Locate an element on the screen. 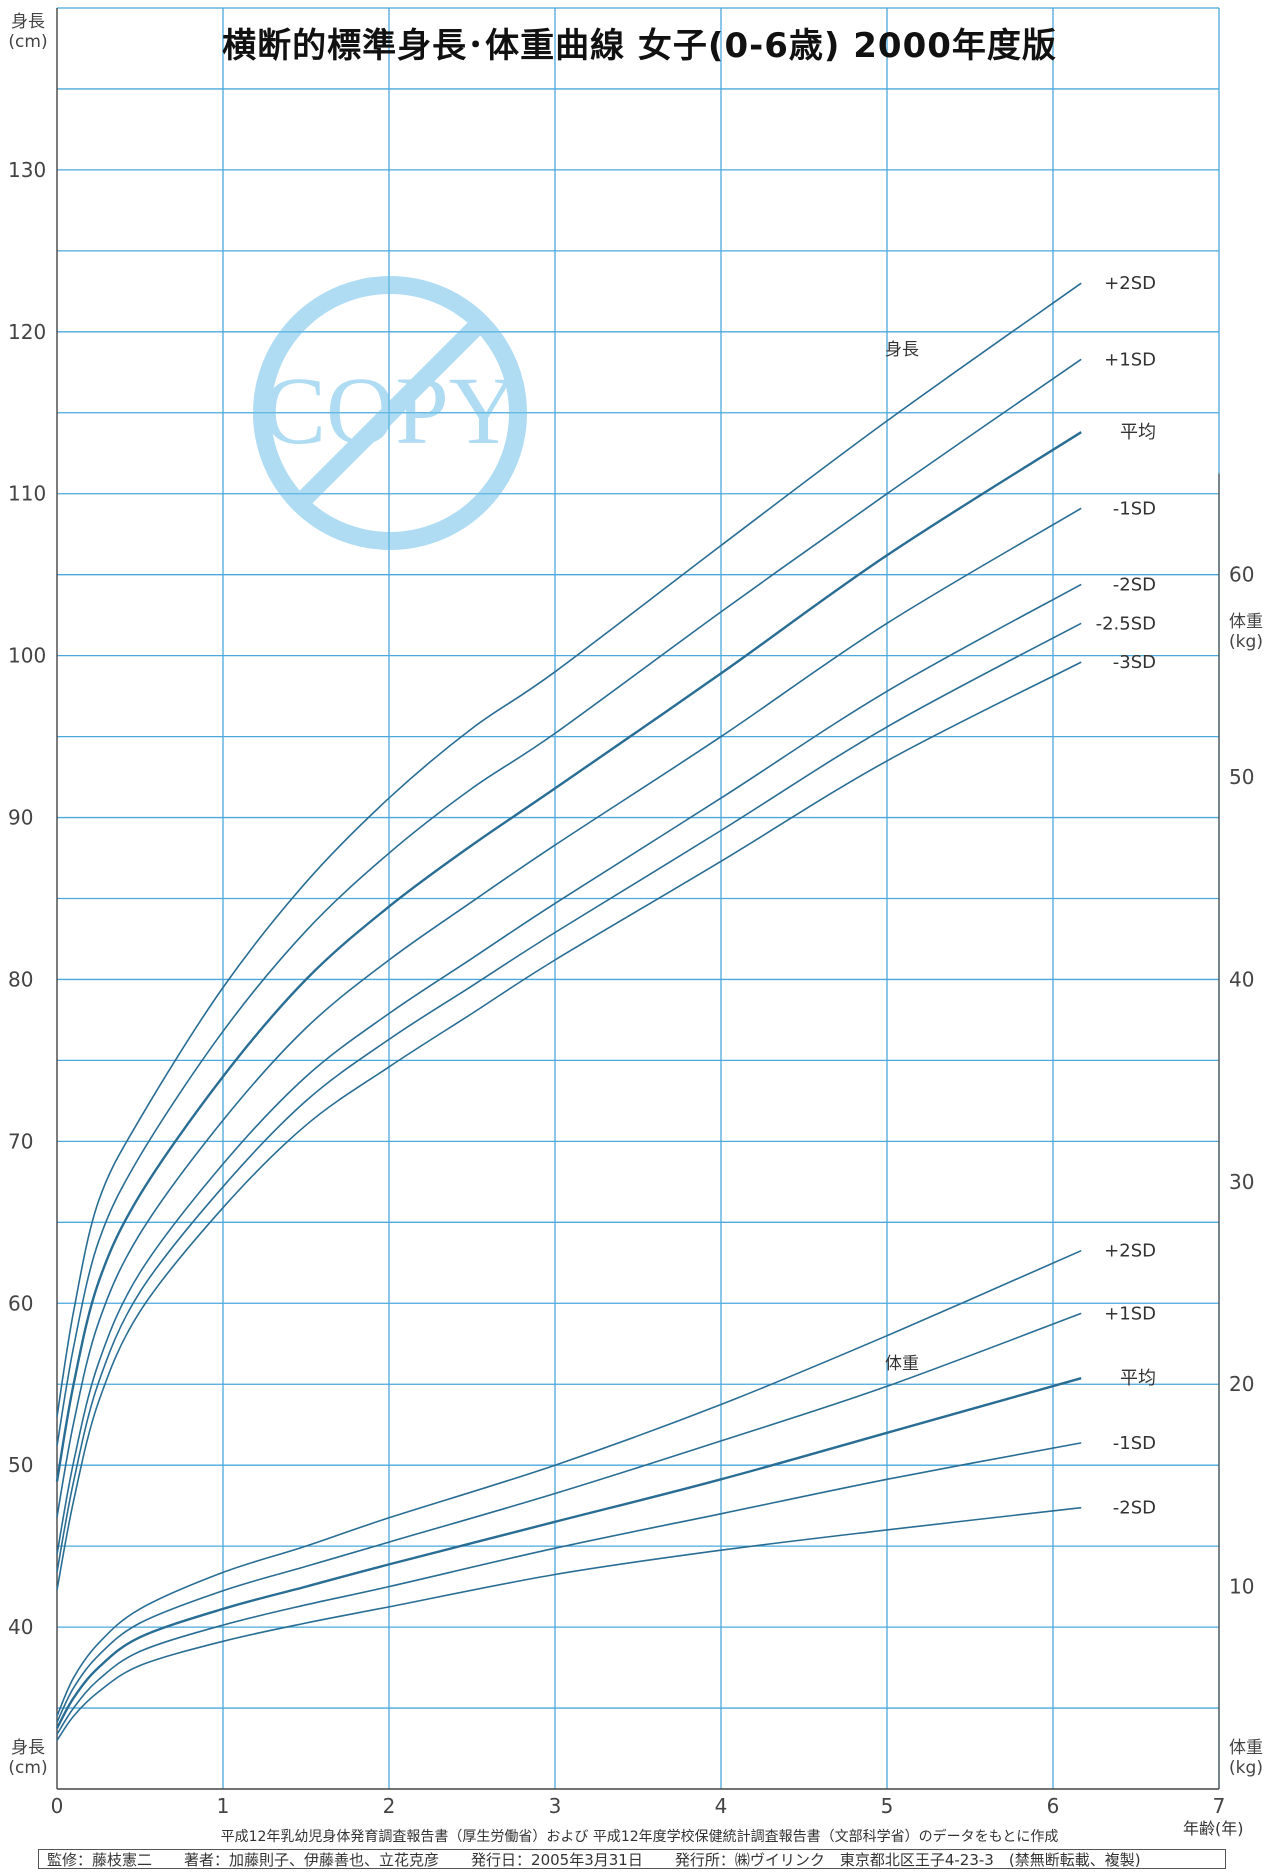 This screenshot has width=1279, height=1872. footer-publisher: 発行所：㈱ヴイリンク 東京都北区王子4-23-3 (禁無断転載、複製) is located at coordinates (907, 1859).